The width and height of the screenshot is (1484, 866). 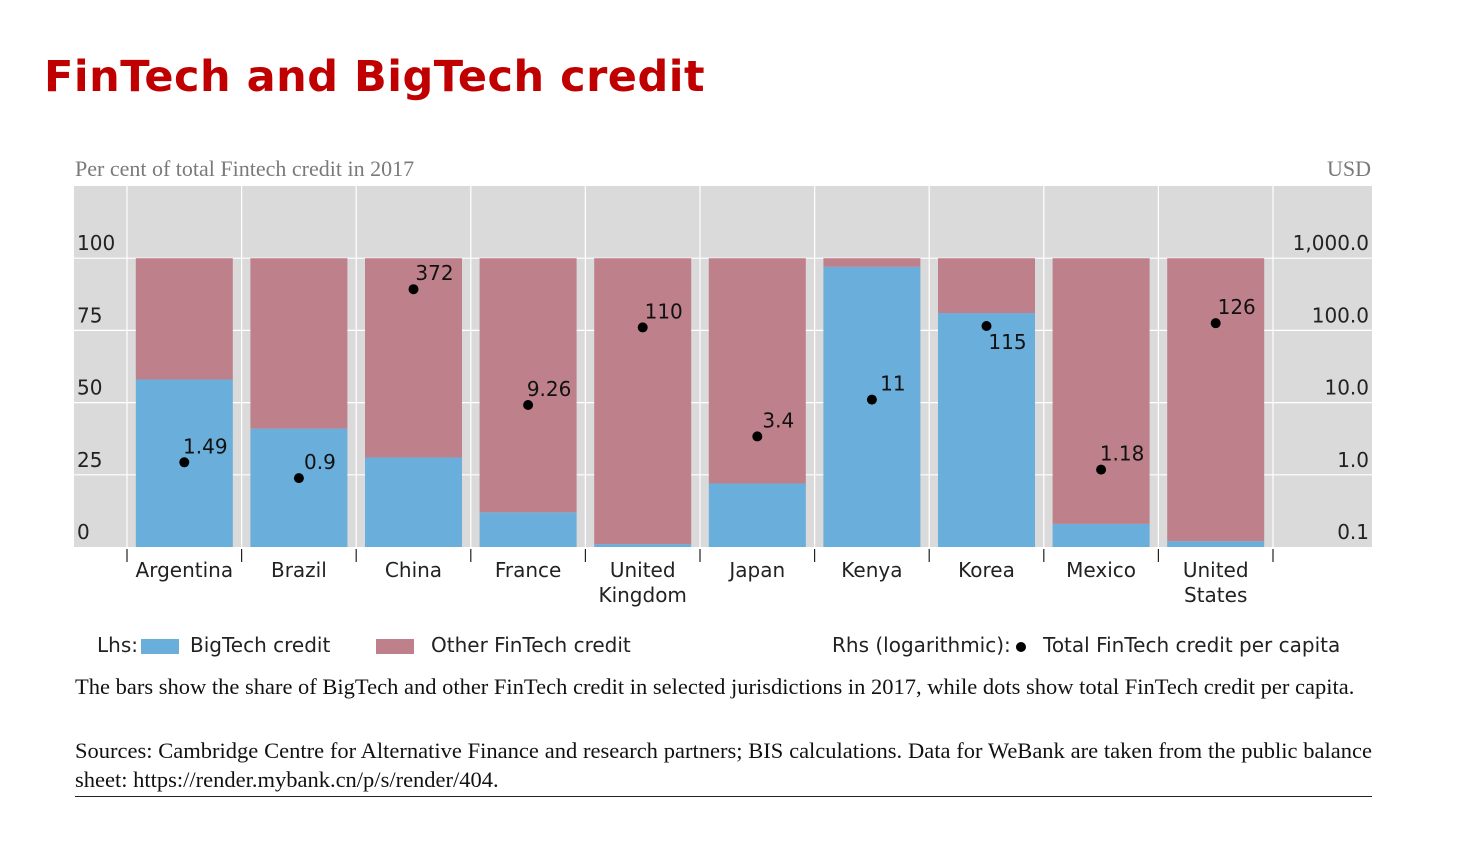 What do you see at coordinates (83, 532) in the screenshot?
I see `y-left-tick-label: 0` at bounding box center [83, 532].